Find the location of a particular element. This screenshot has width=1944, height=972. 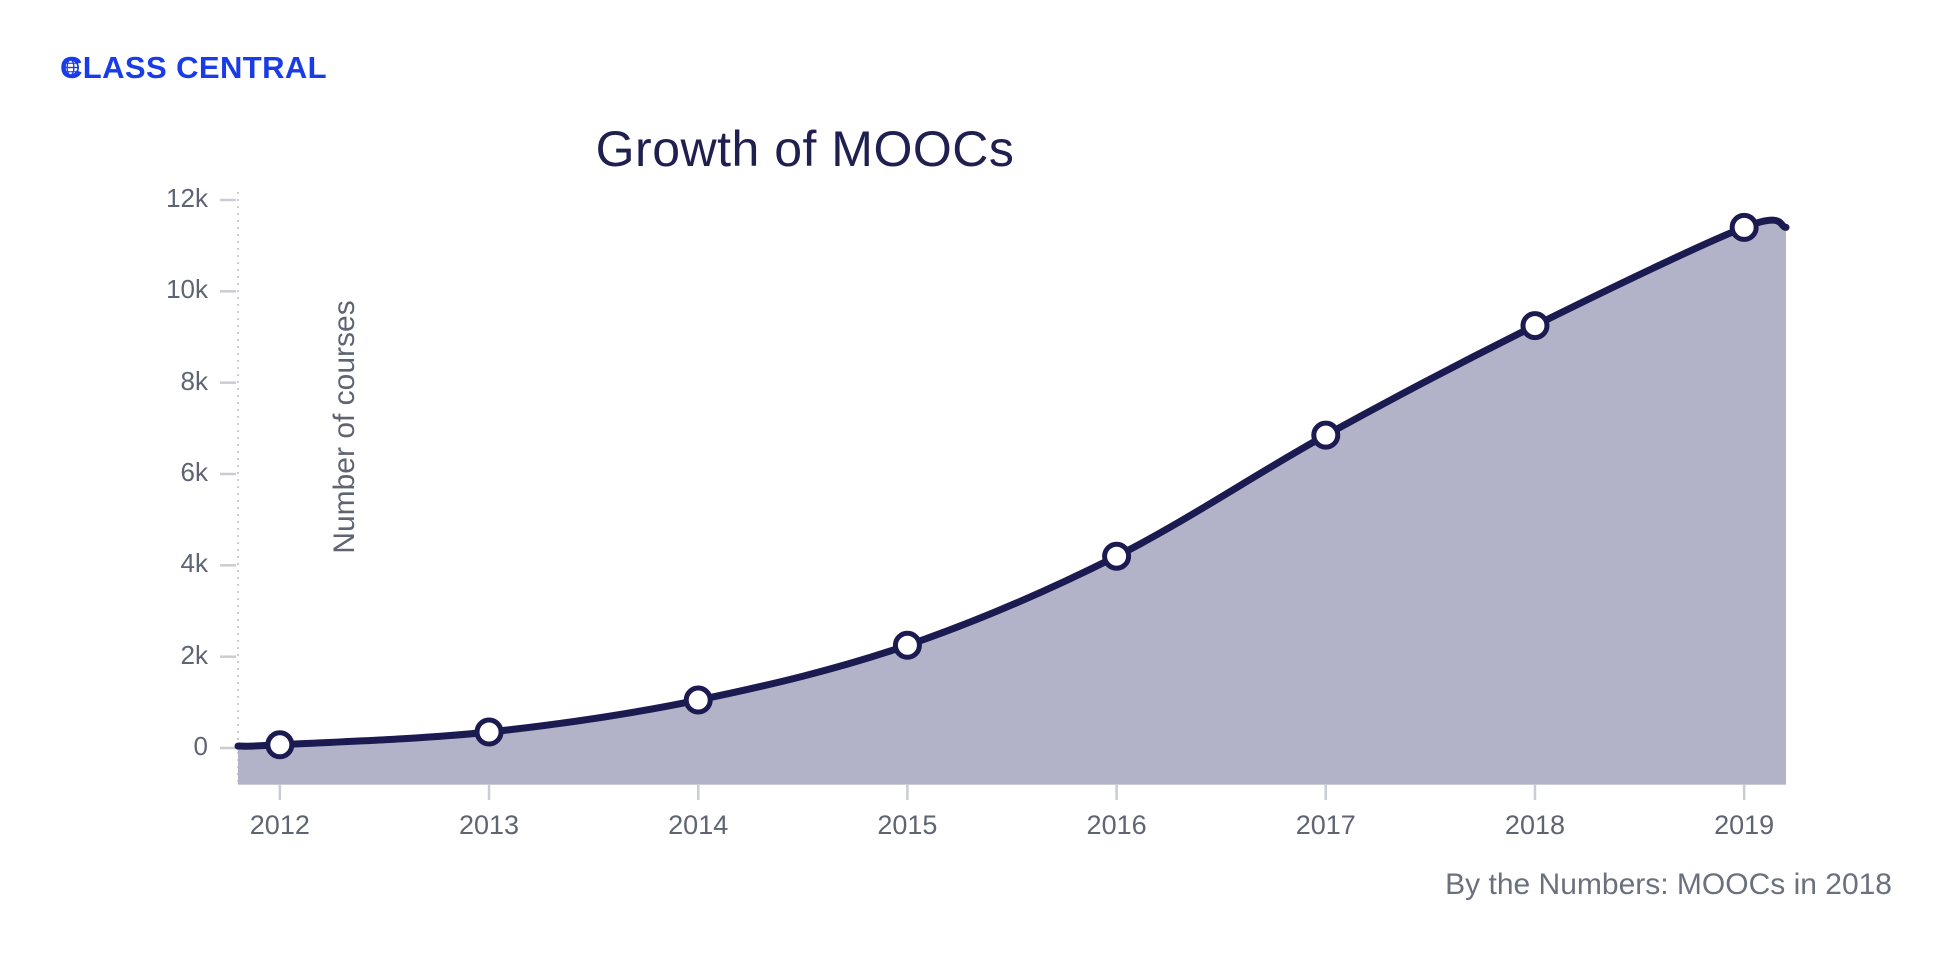

x-axis-tick-label: 2018 is located at coordinates (1534, 825).